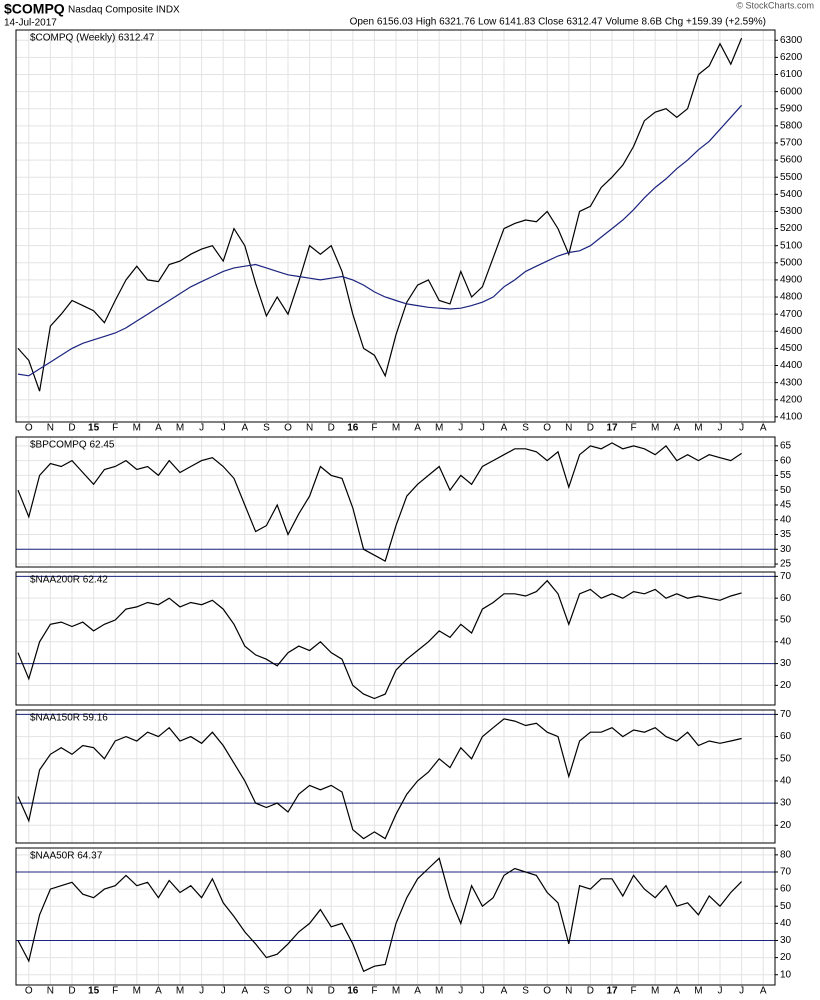 This screenshot has width=820, height=1000. Describe the element at coordinates (791, 57) in the screenshot. I see `y-tick-label: 6200` at that location.